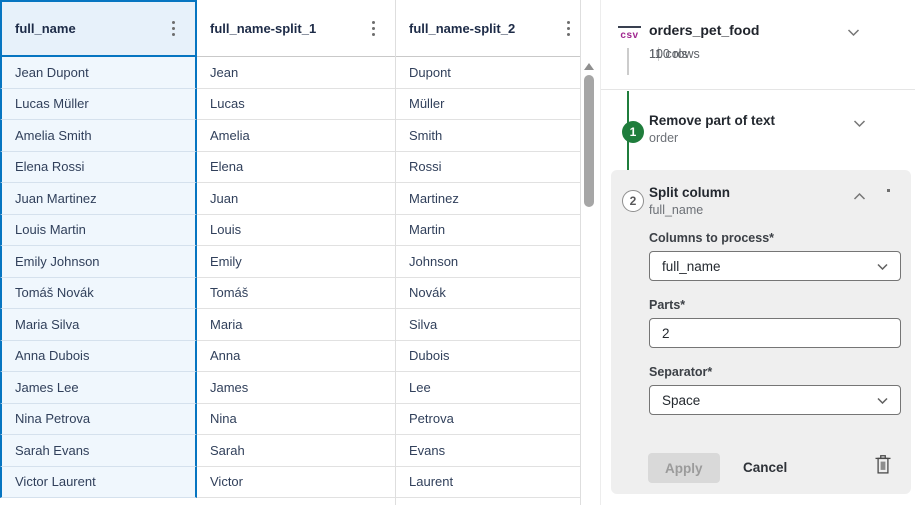 The width and height of the screenshot is (915, 505). What do you see at coordinates (296, 293) in the screenshot?
I see `table-cell: Tomáš` at bounding box center [296, 293].